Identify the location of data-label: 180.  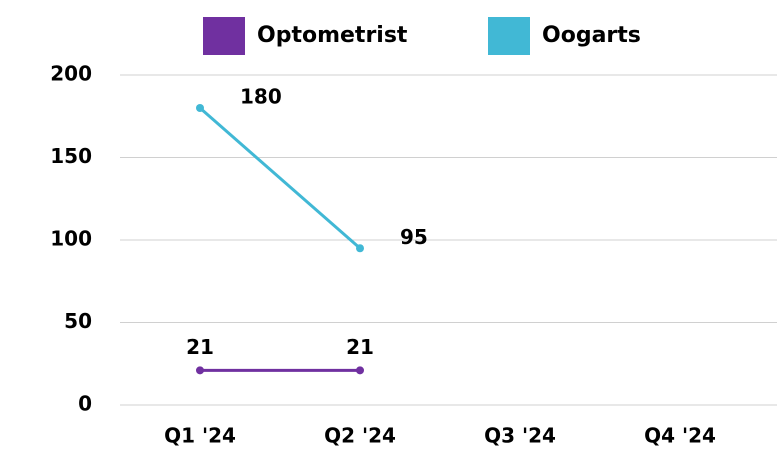
(261, 97).